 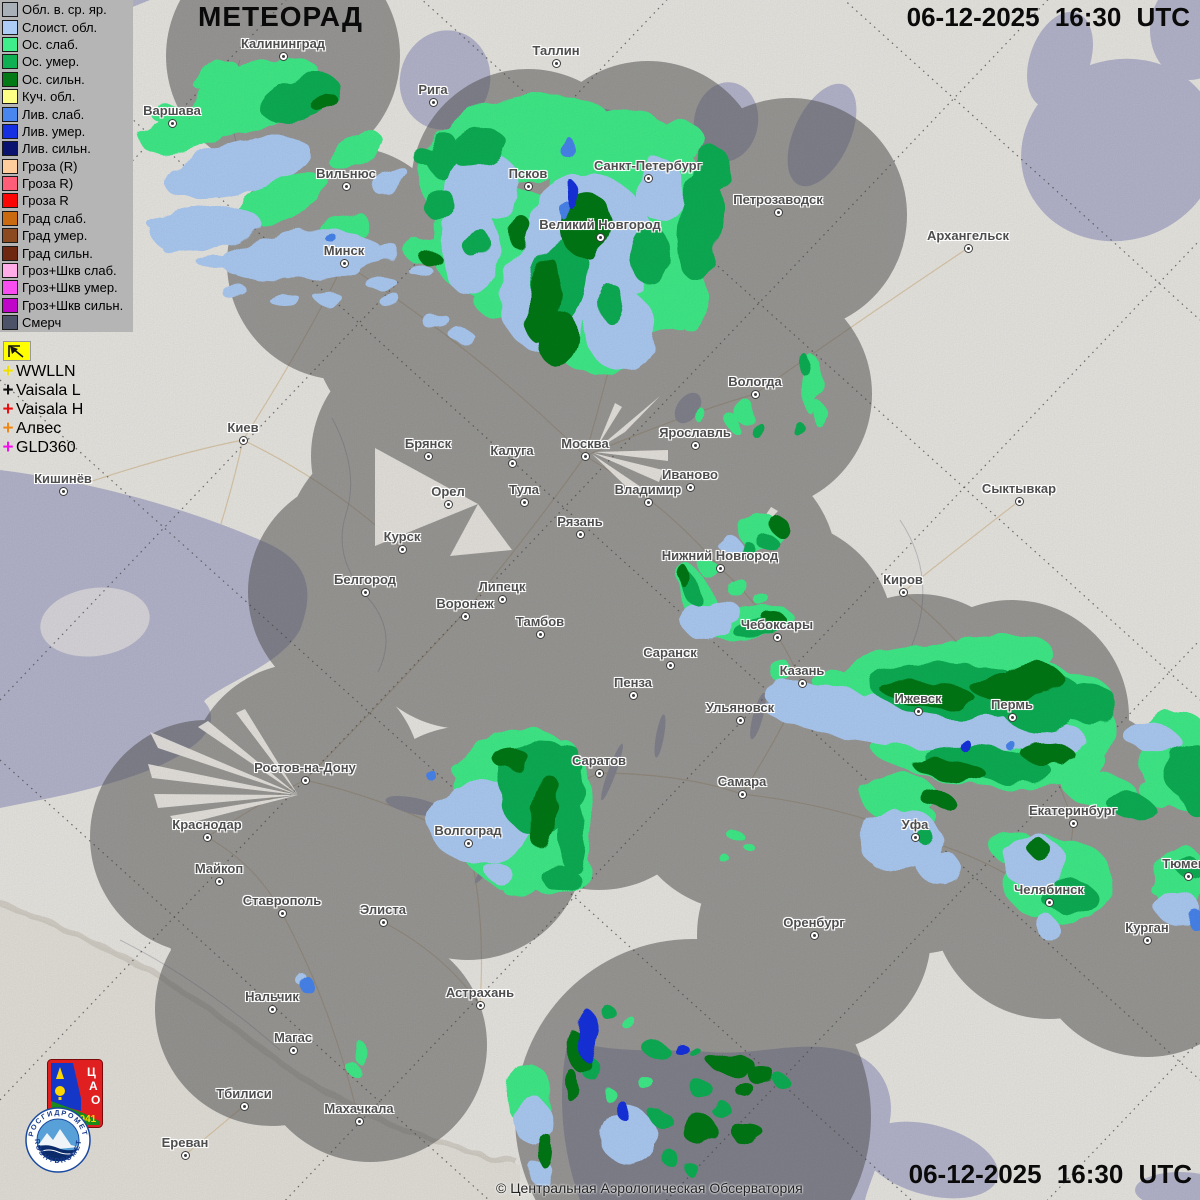 What do you see at coordinates (383, 909) in the screenshot?
I see `city-label: Элиста` at bounding box center [383, 909].